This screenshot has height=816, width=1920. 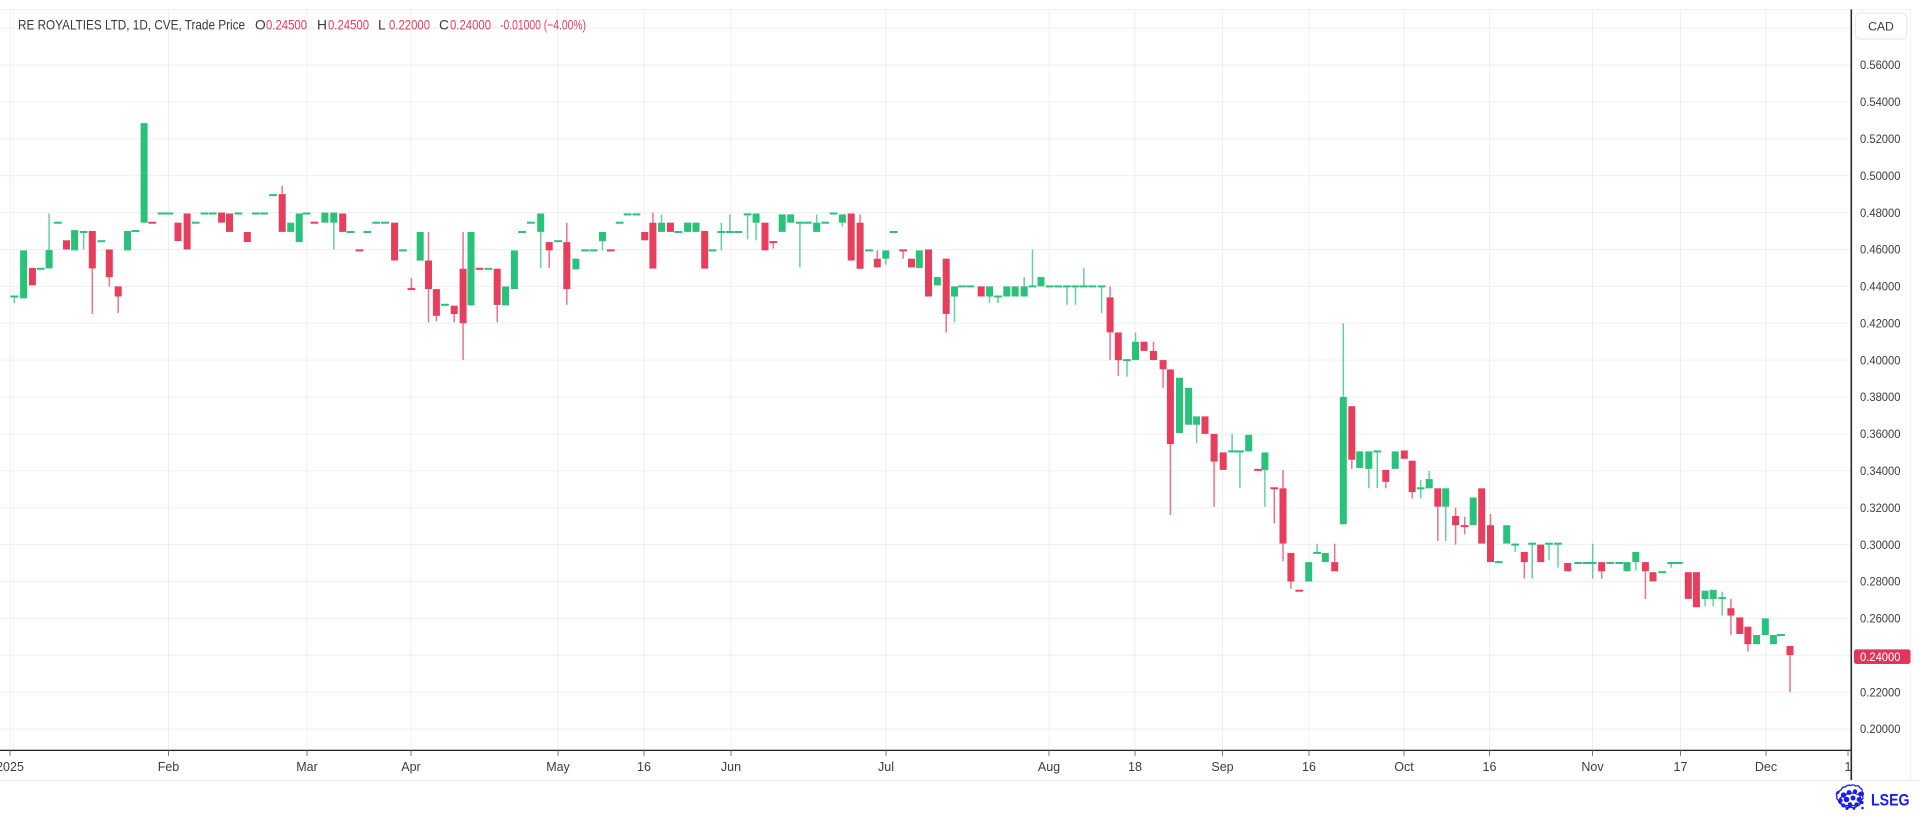 I want to click on svg-text: Jun, so click(x=731, y=767).